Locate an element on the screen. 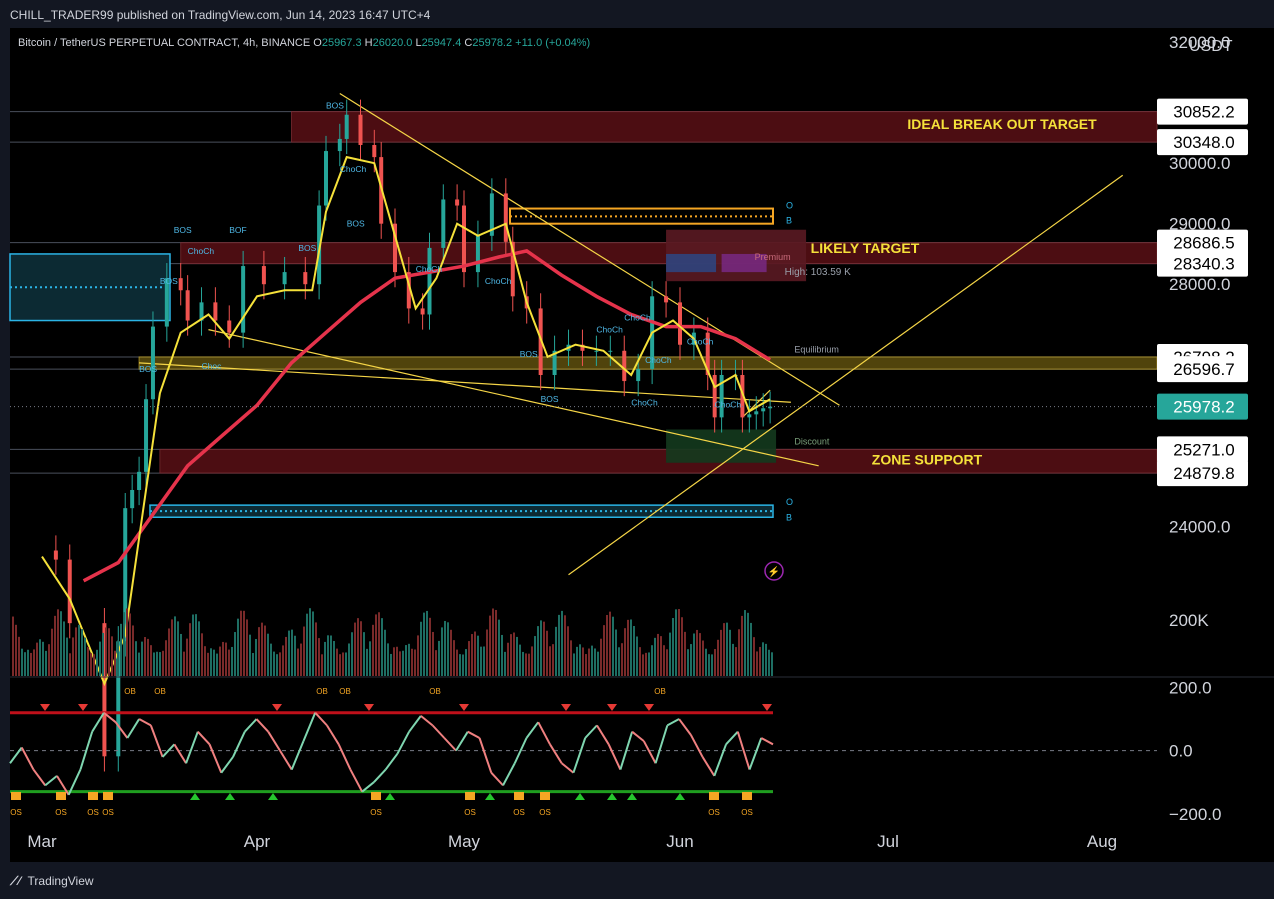 The width and height of the screenshot is (1274, 899). header-part: C is located at coordinates (468, 43).